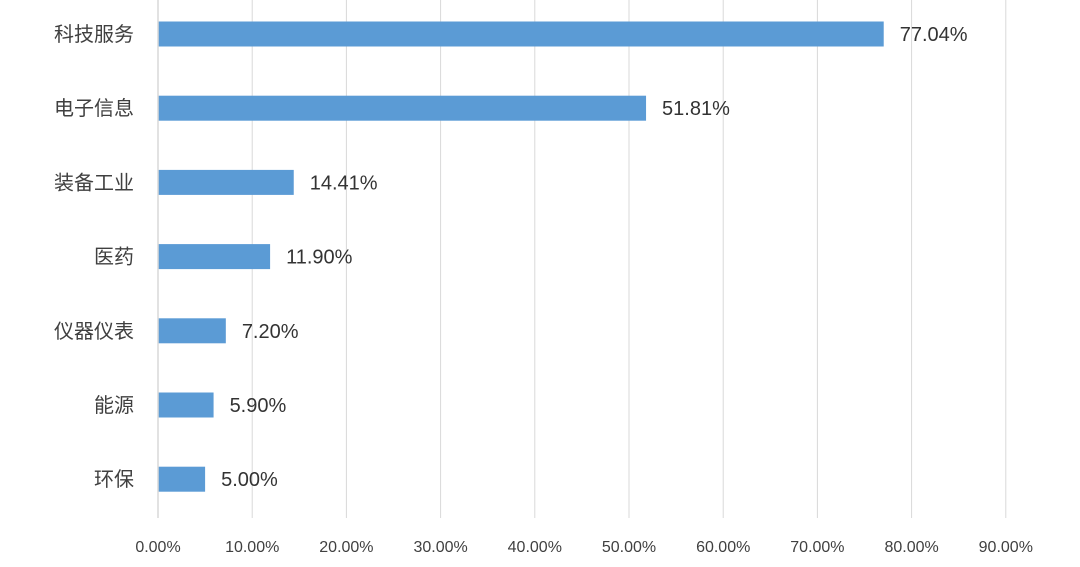 The width and height of the screenshot is (1080, 567). I want to click on data-label: 5.90%, so click(258, 406).